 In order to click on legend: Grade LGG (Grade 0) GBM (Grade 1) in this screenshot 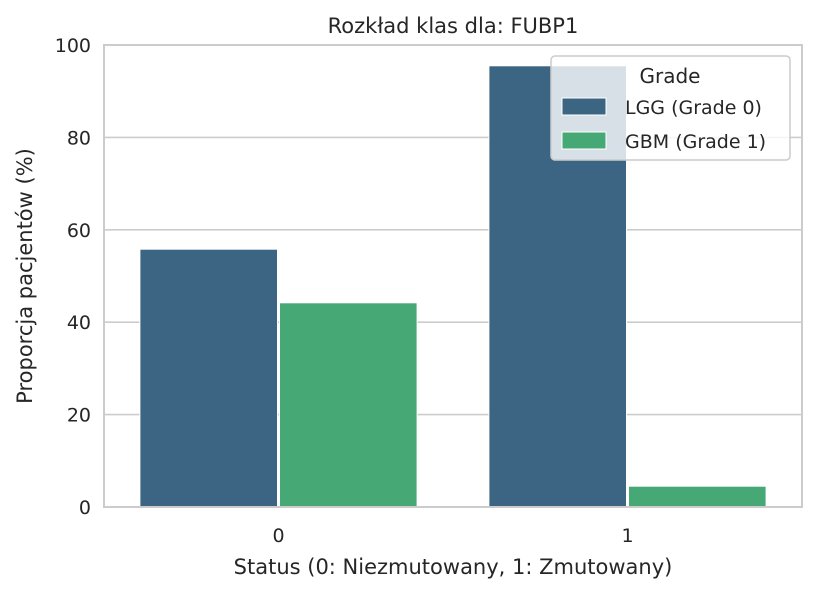, I will do `click(670, 108)`.